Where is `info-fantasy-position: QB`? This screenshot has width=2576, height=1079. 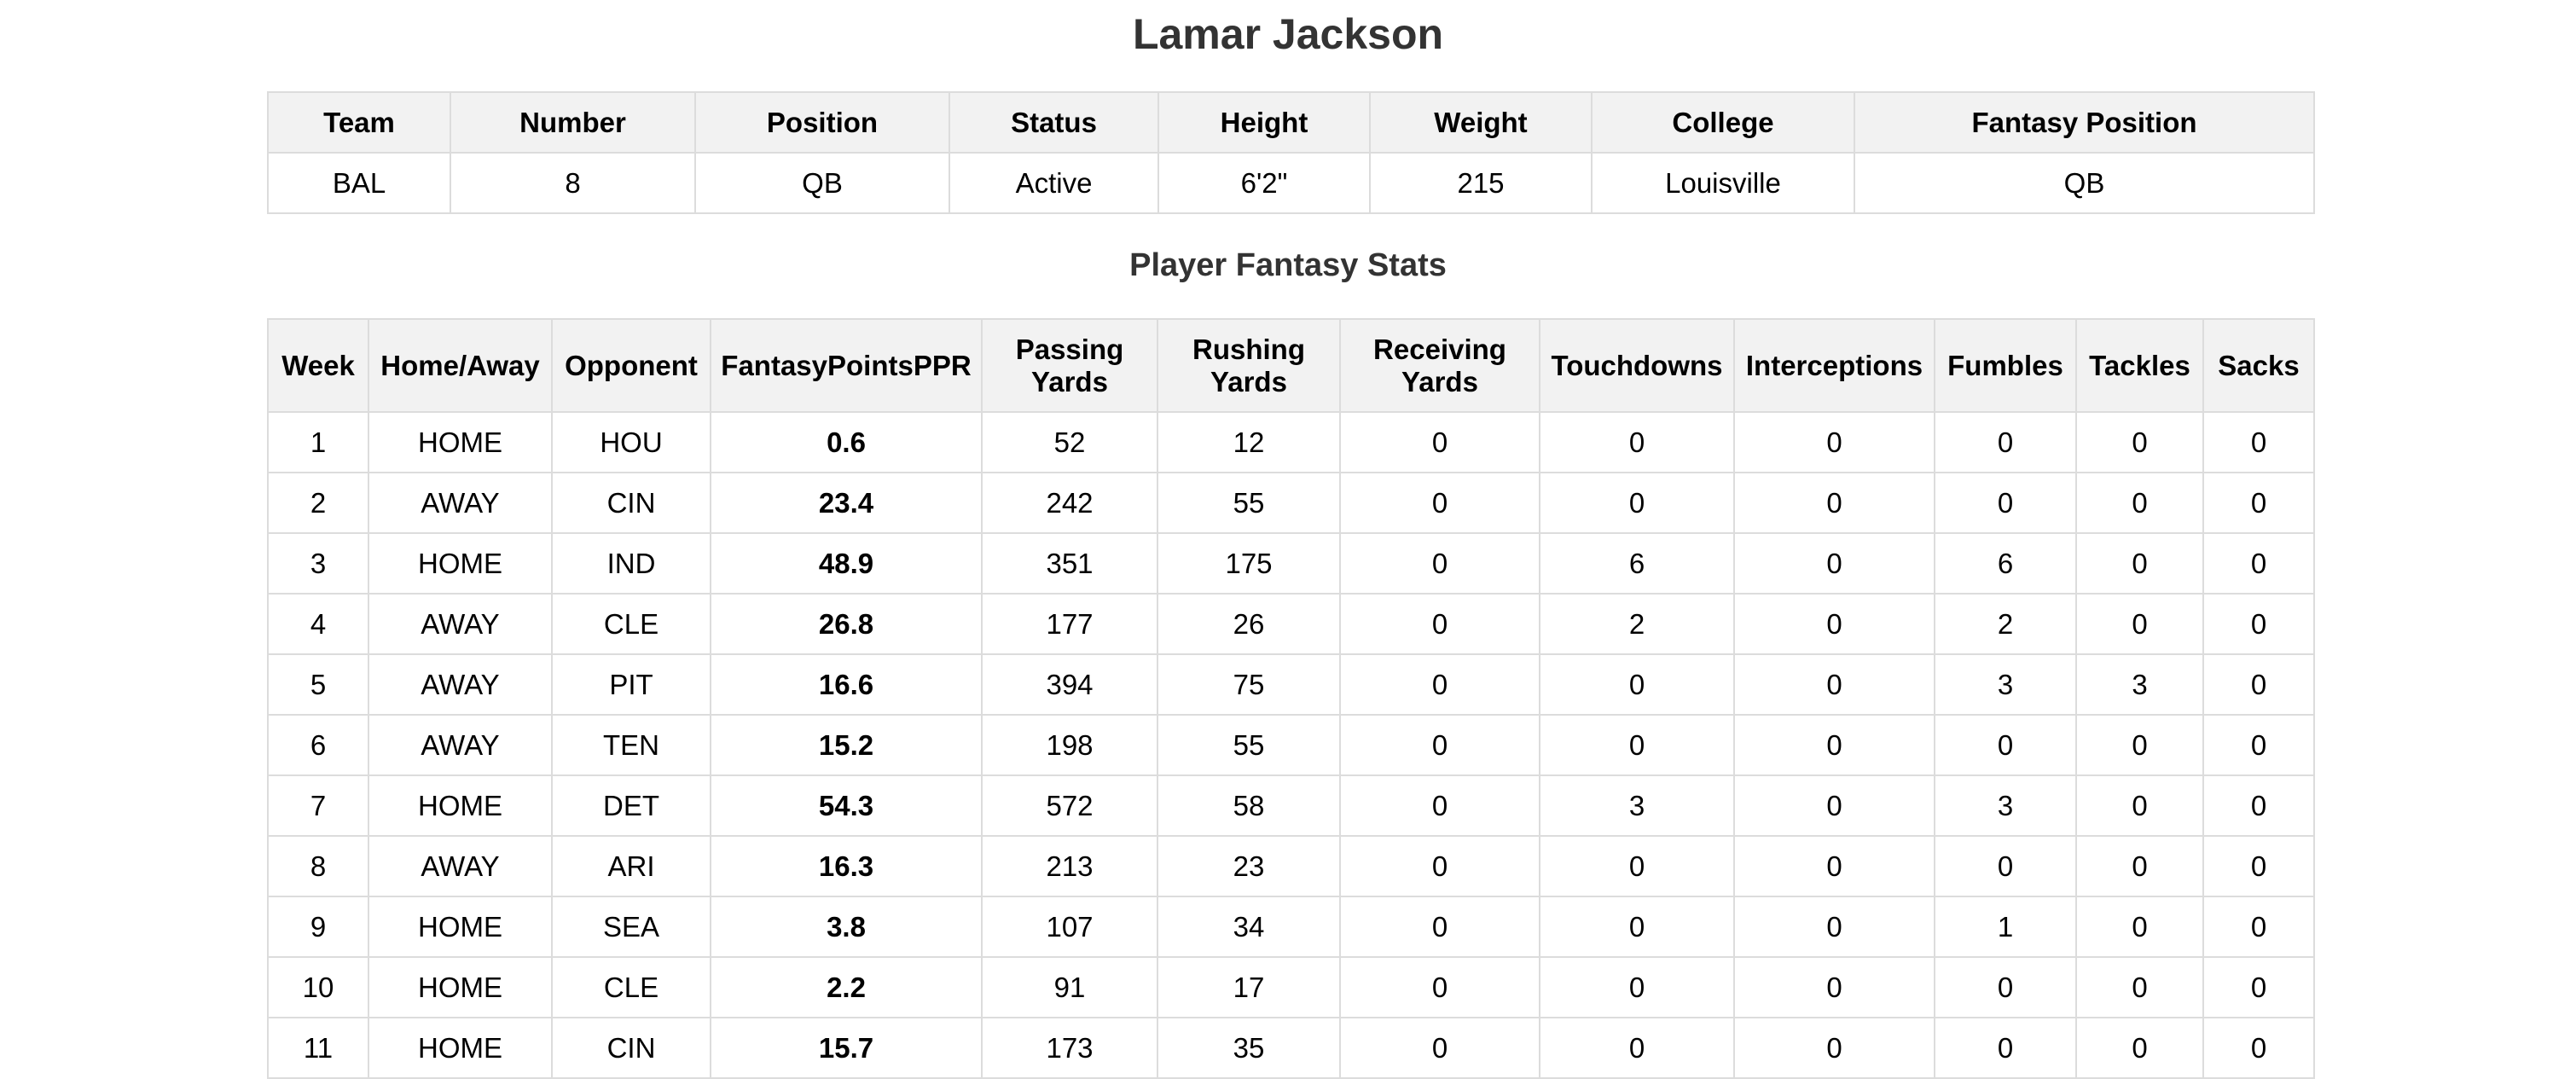 info-fantasy-position: QB is located at coordinates (2084, 183).